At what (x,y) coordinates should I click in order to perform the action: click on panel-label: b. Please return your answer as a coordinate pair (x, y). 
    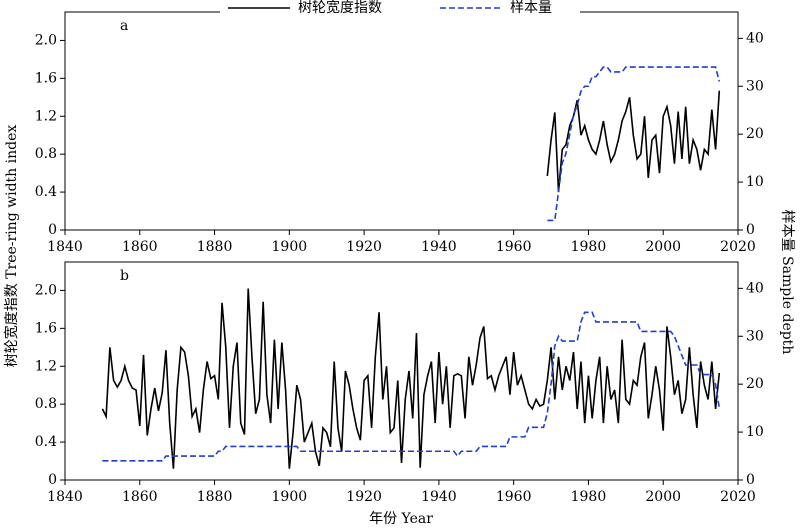
    Looking at the image, I should click on (124, 276).